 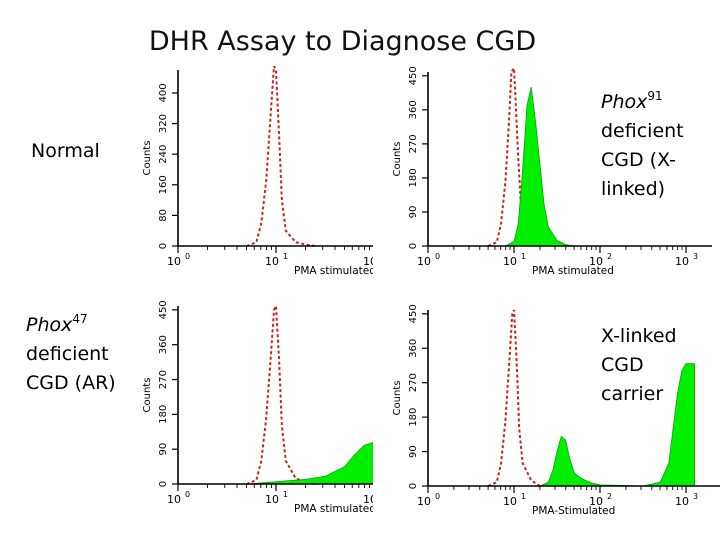 I want to click on y-tick-label: 80, so click(x=163, y=215).